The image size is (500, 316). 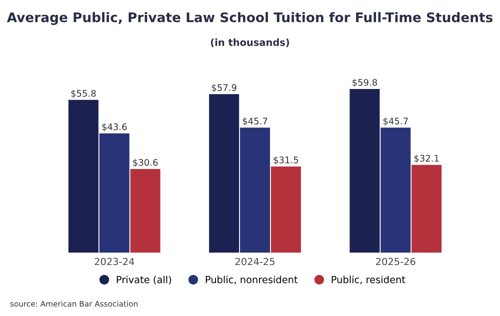 What do you see at coordinates (364, 83) in the screenshot?
I see `data-label: $59.8` at bounding box center [364, 83].